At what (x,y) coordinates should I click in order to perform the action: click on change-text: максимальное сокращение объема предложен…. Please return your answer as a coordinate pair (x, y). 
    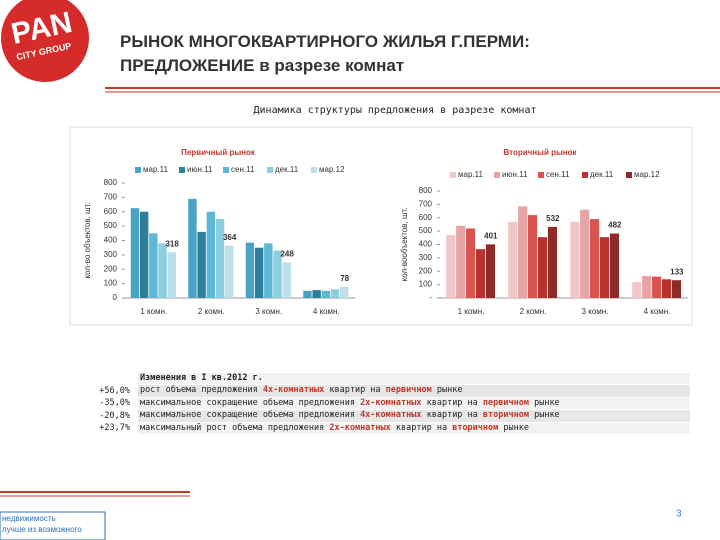
    Looking at the image, I should click on (414, 403).